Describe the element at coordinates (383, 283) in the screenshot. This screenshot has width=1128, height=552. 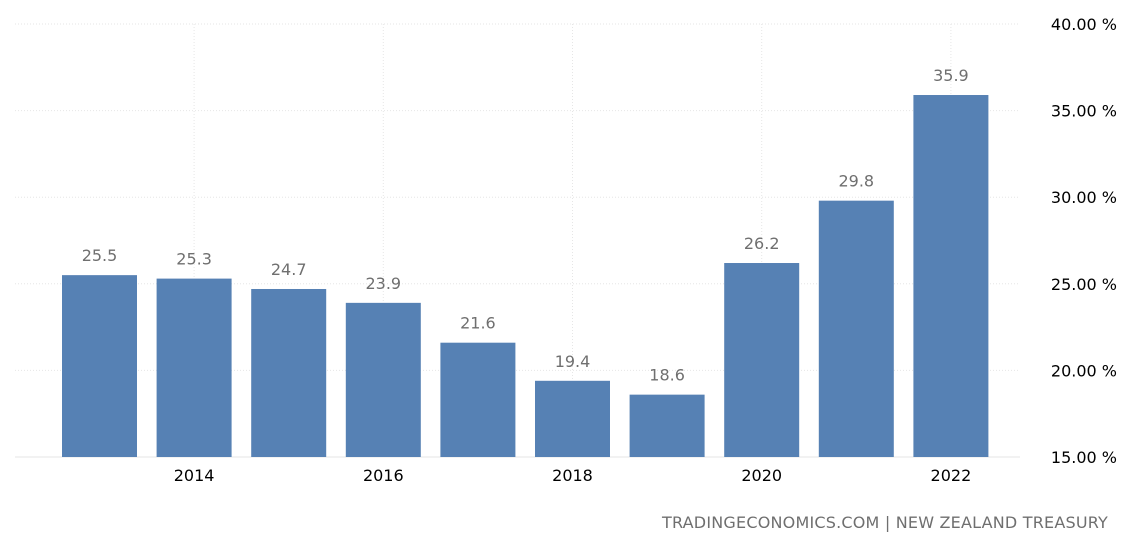
I see `bar-value-label: 23.9` at that location.